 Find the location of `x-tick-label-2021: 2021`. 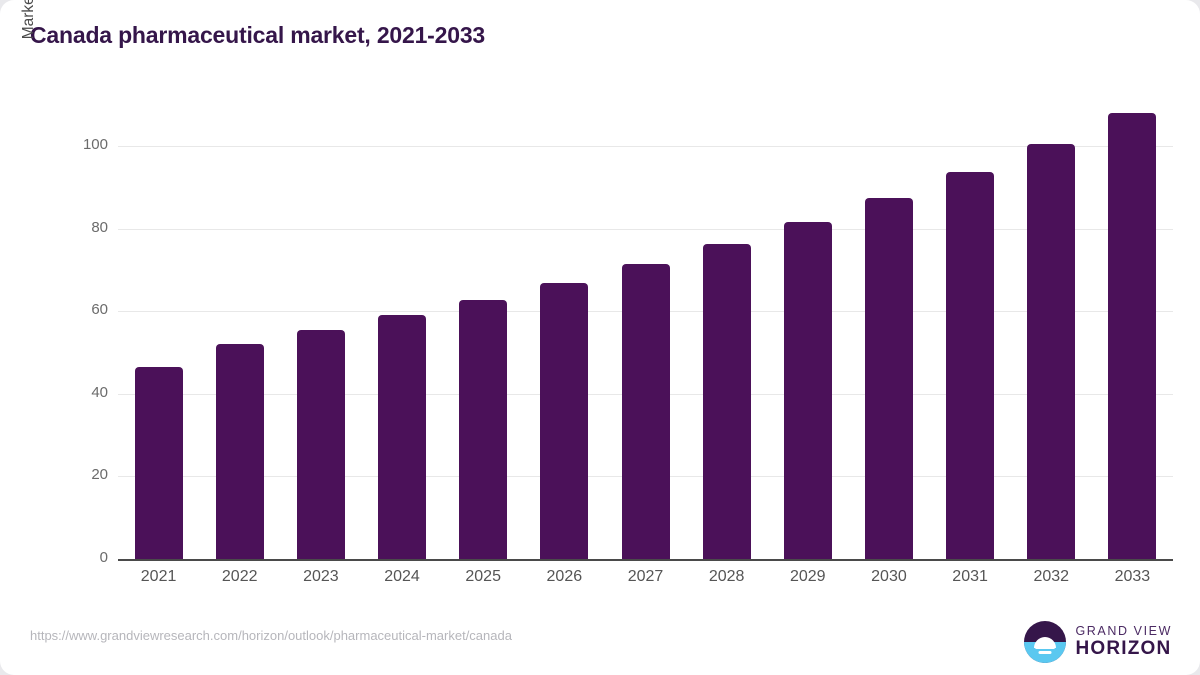

x-tick-label-2021: 2021 is located at coordinates (158, 576).